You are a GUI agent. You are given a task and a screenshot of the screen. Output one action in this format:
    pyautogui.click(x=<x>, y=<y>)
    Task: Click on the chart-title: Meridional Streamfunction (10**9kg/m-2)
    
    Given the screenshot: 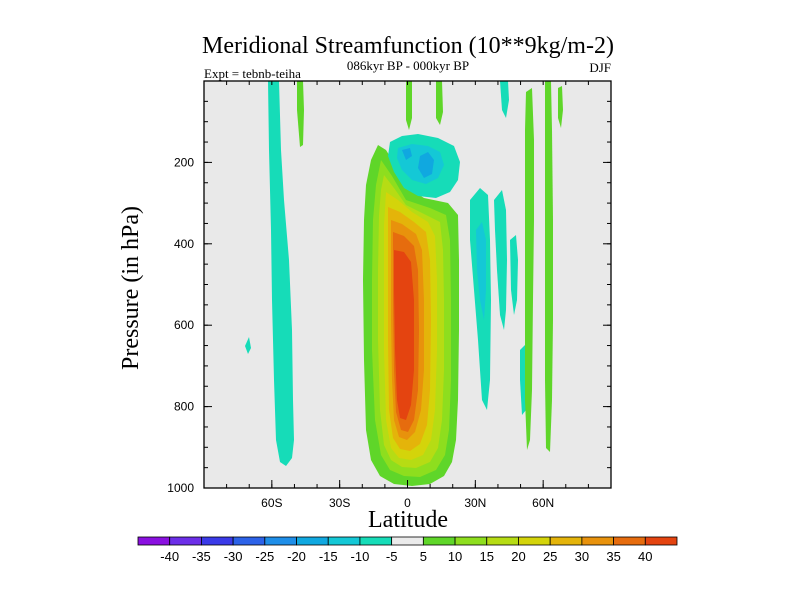 What is the action you would take?
    pyautogui.click(x=408, y=46)
    